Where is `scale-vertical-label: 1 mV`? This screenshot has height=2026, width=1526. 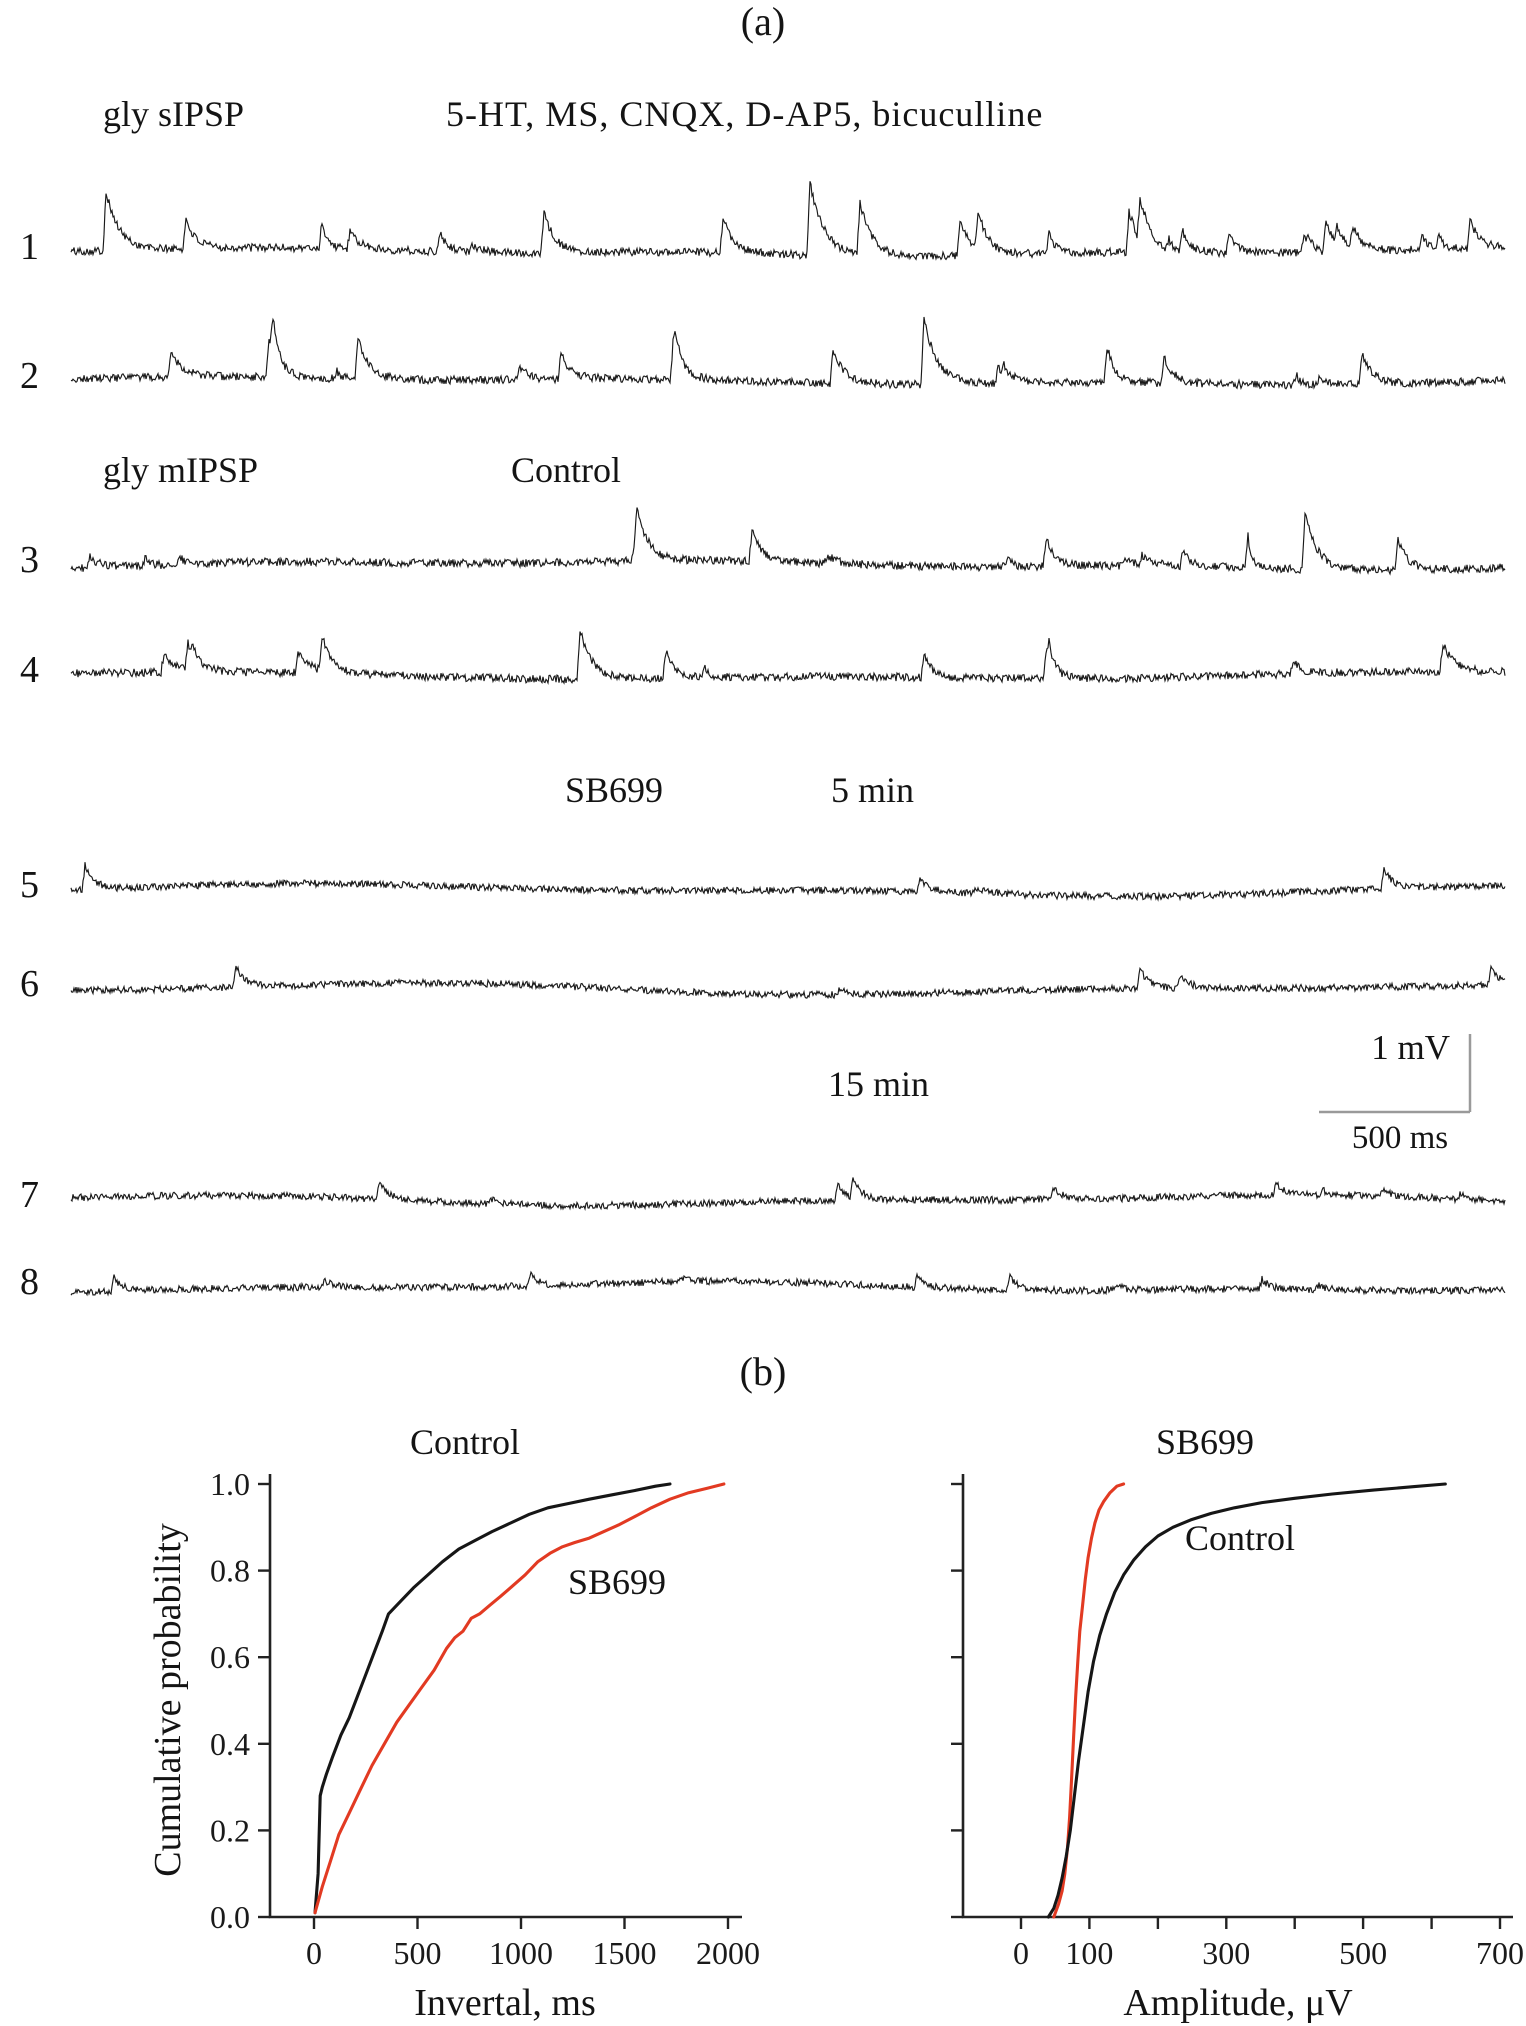
scale-vertical-label: 1 mV is located at coordinates (1410, 1047).